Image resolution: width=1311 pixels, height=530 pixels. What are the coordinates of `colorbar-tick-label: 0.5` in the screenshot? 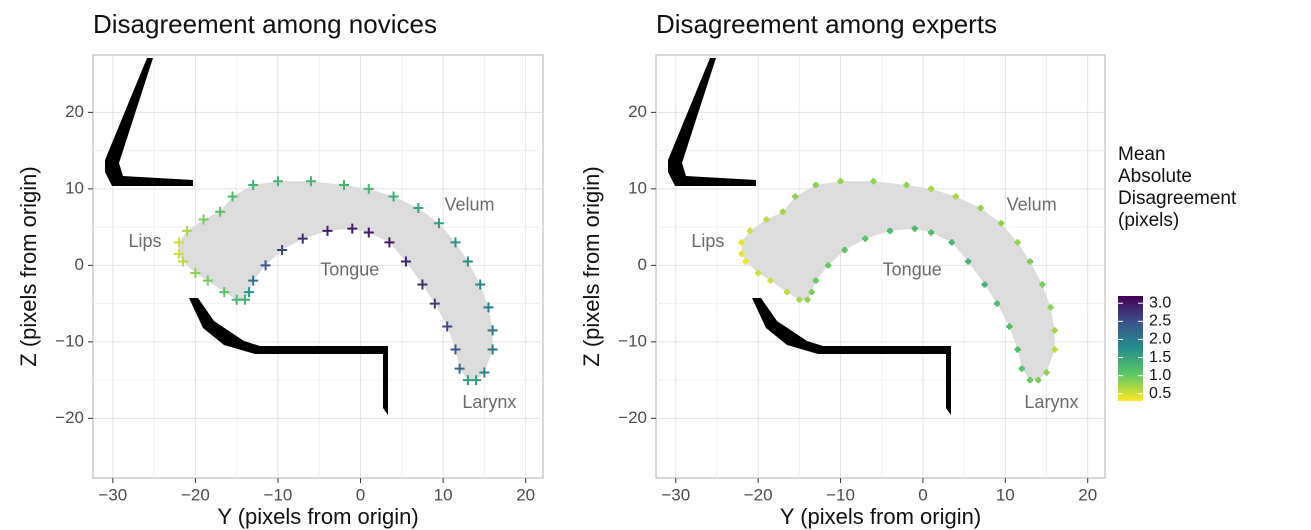 It's located at (1160, 393).